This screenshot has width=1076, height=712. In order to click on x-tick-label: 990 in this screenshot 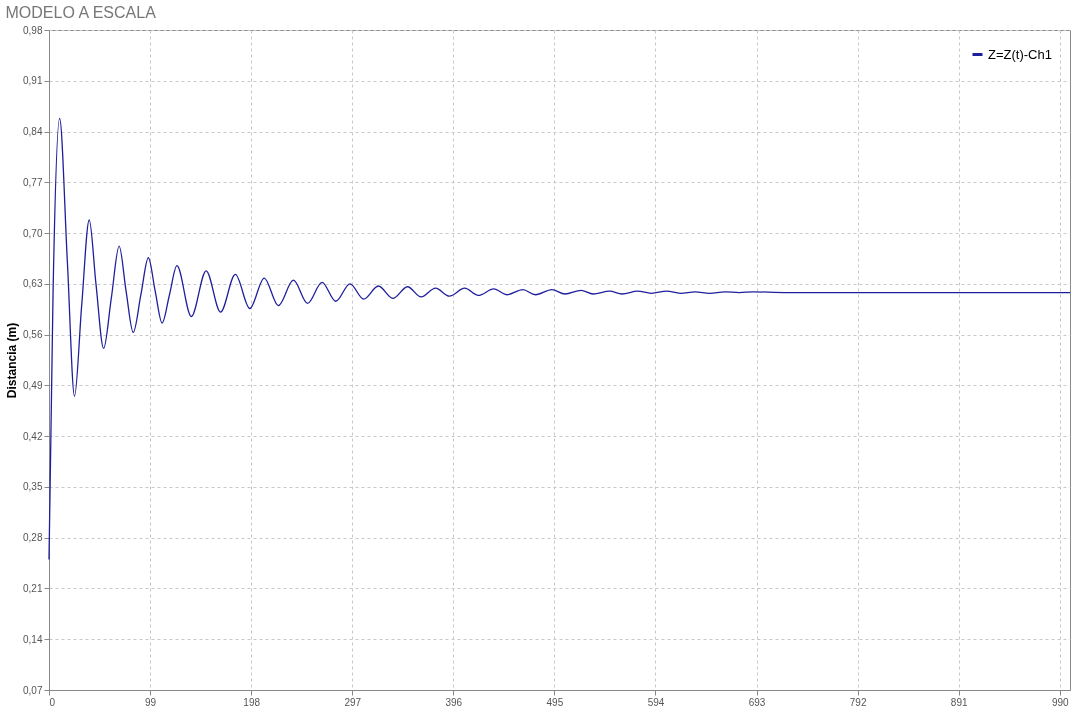, I will do `click(1060, 702)`.